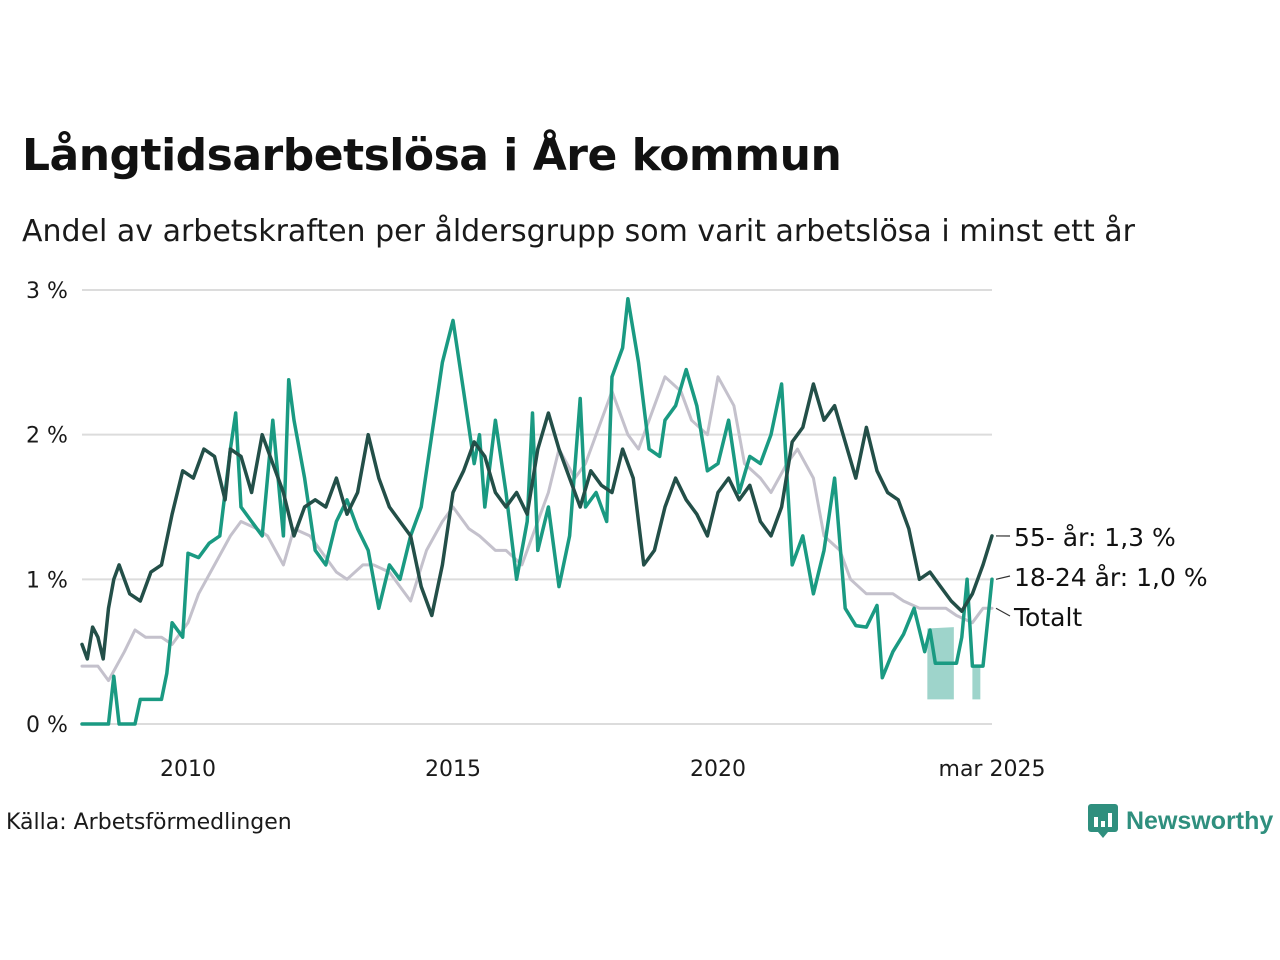  Describe the element at coordinates (47, 508) in the screenshot. I see `y-axis-ticks: 0 % 1 % 2 % 3 %` at that location.